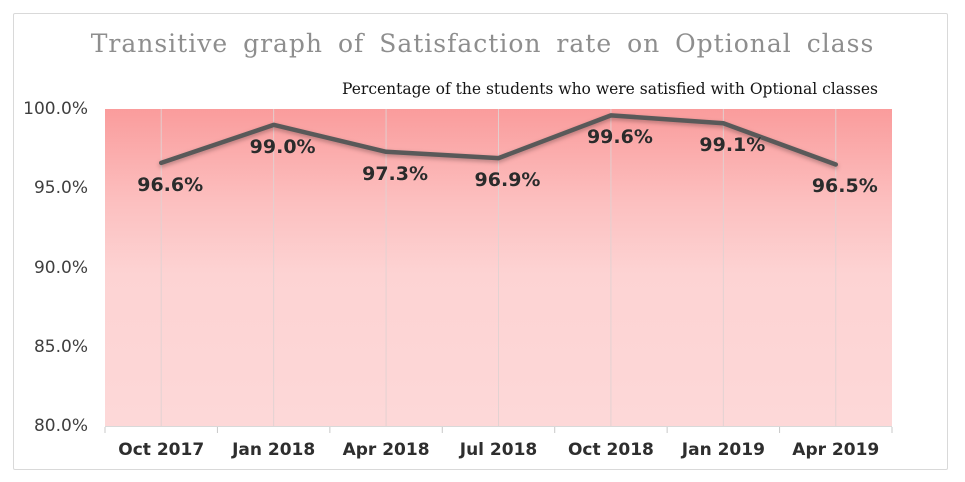  Describe the element at coordinates (732, 145) in the screenshot. I see `data-point-label: 99.1%` at that location.